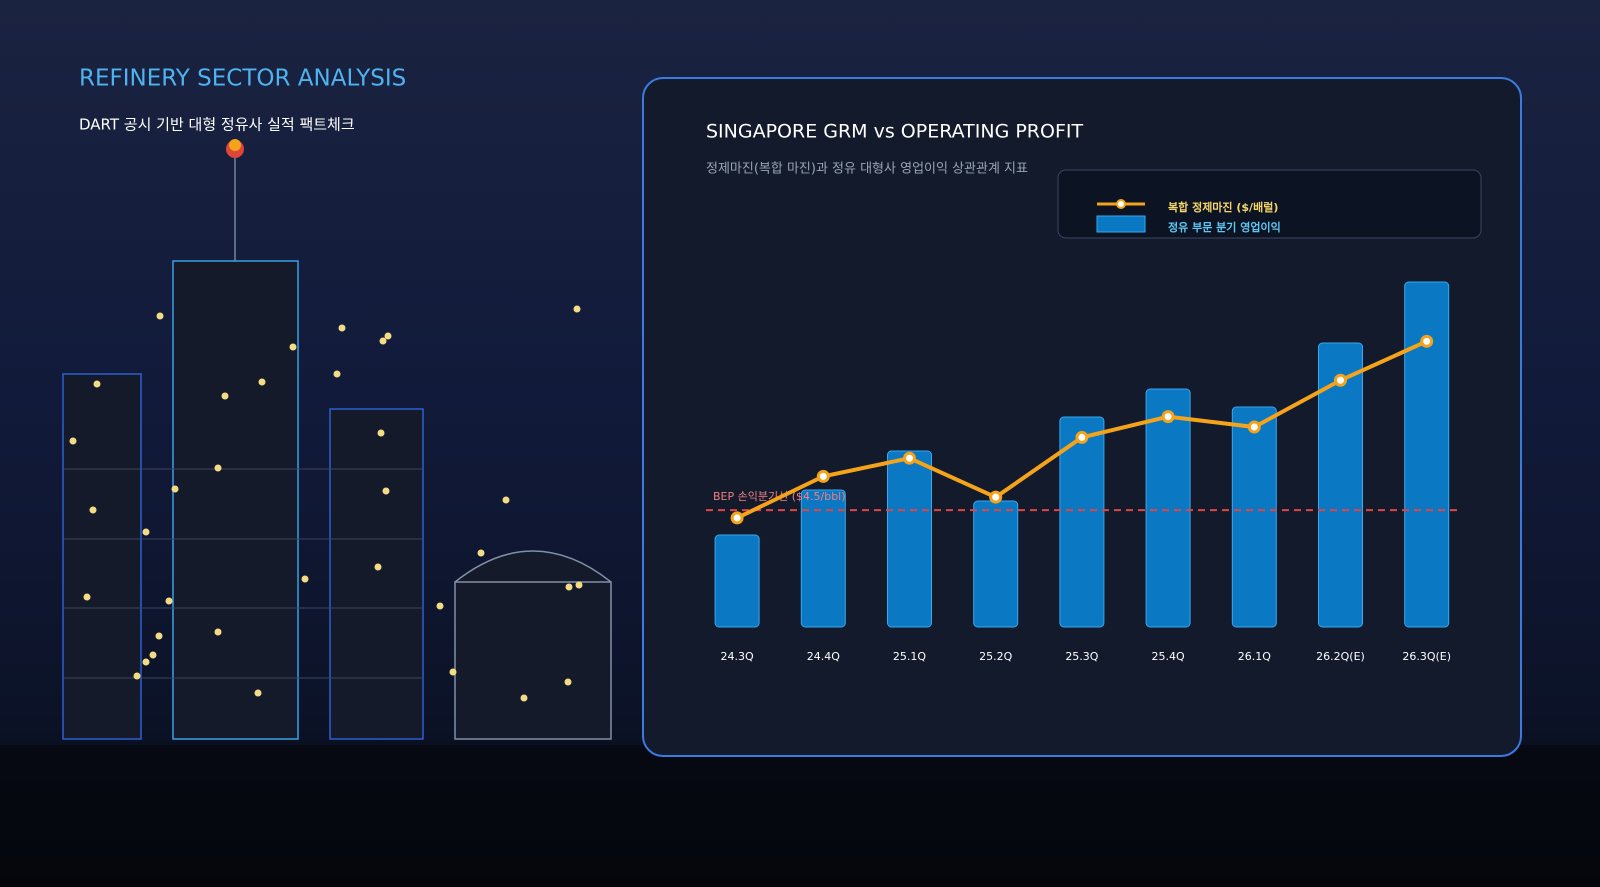 This screenshot has height=887, width=1600. Describe the element at coordinates (737, 656) in the screenshot. I see `x-tick-label: 24.3Q` at that location.